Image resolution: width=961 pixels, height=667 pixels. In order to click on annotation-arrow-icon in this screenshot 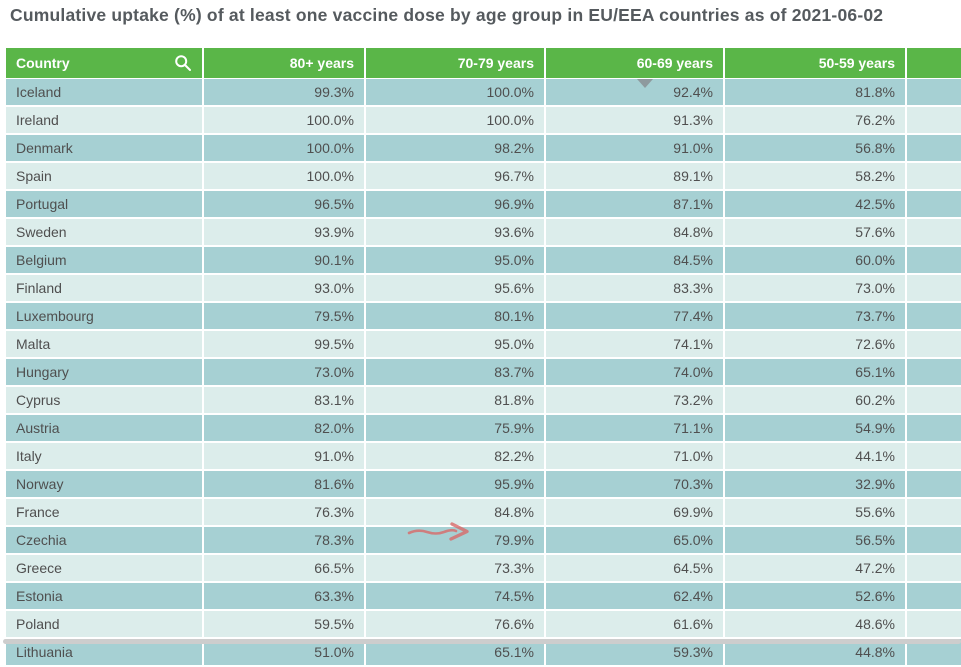, I will do `click(438, 531)`.